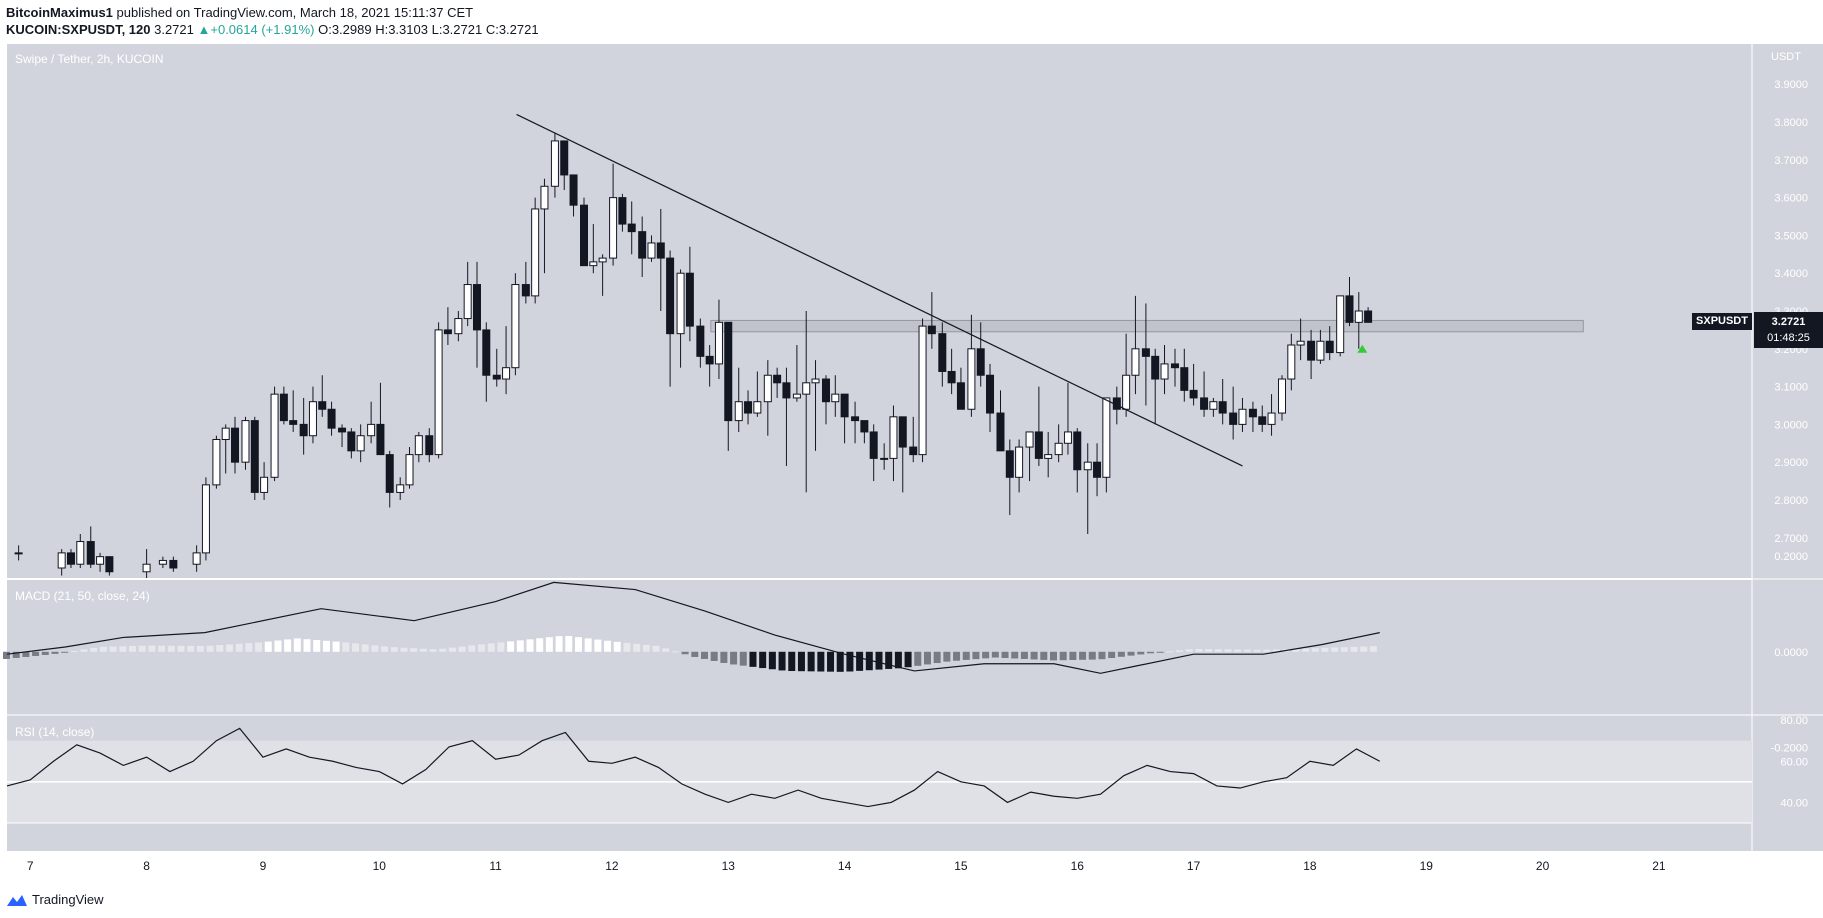  Describe the element at coordinates (1791, 236) in the screenshot. I see `price-tick-label: 3.5000` at that location.